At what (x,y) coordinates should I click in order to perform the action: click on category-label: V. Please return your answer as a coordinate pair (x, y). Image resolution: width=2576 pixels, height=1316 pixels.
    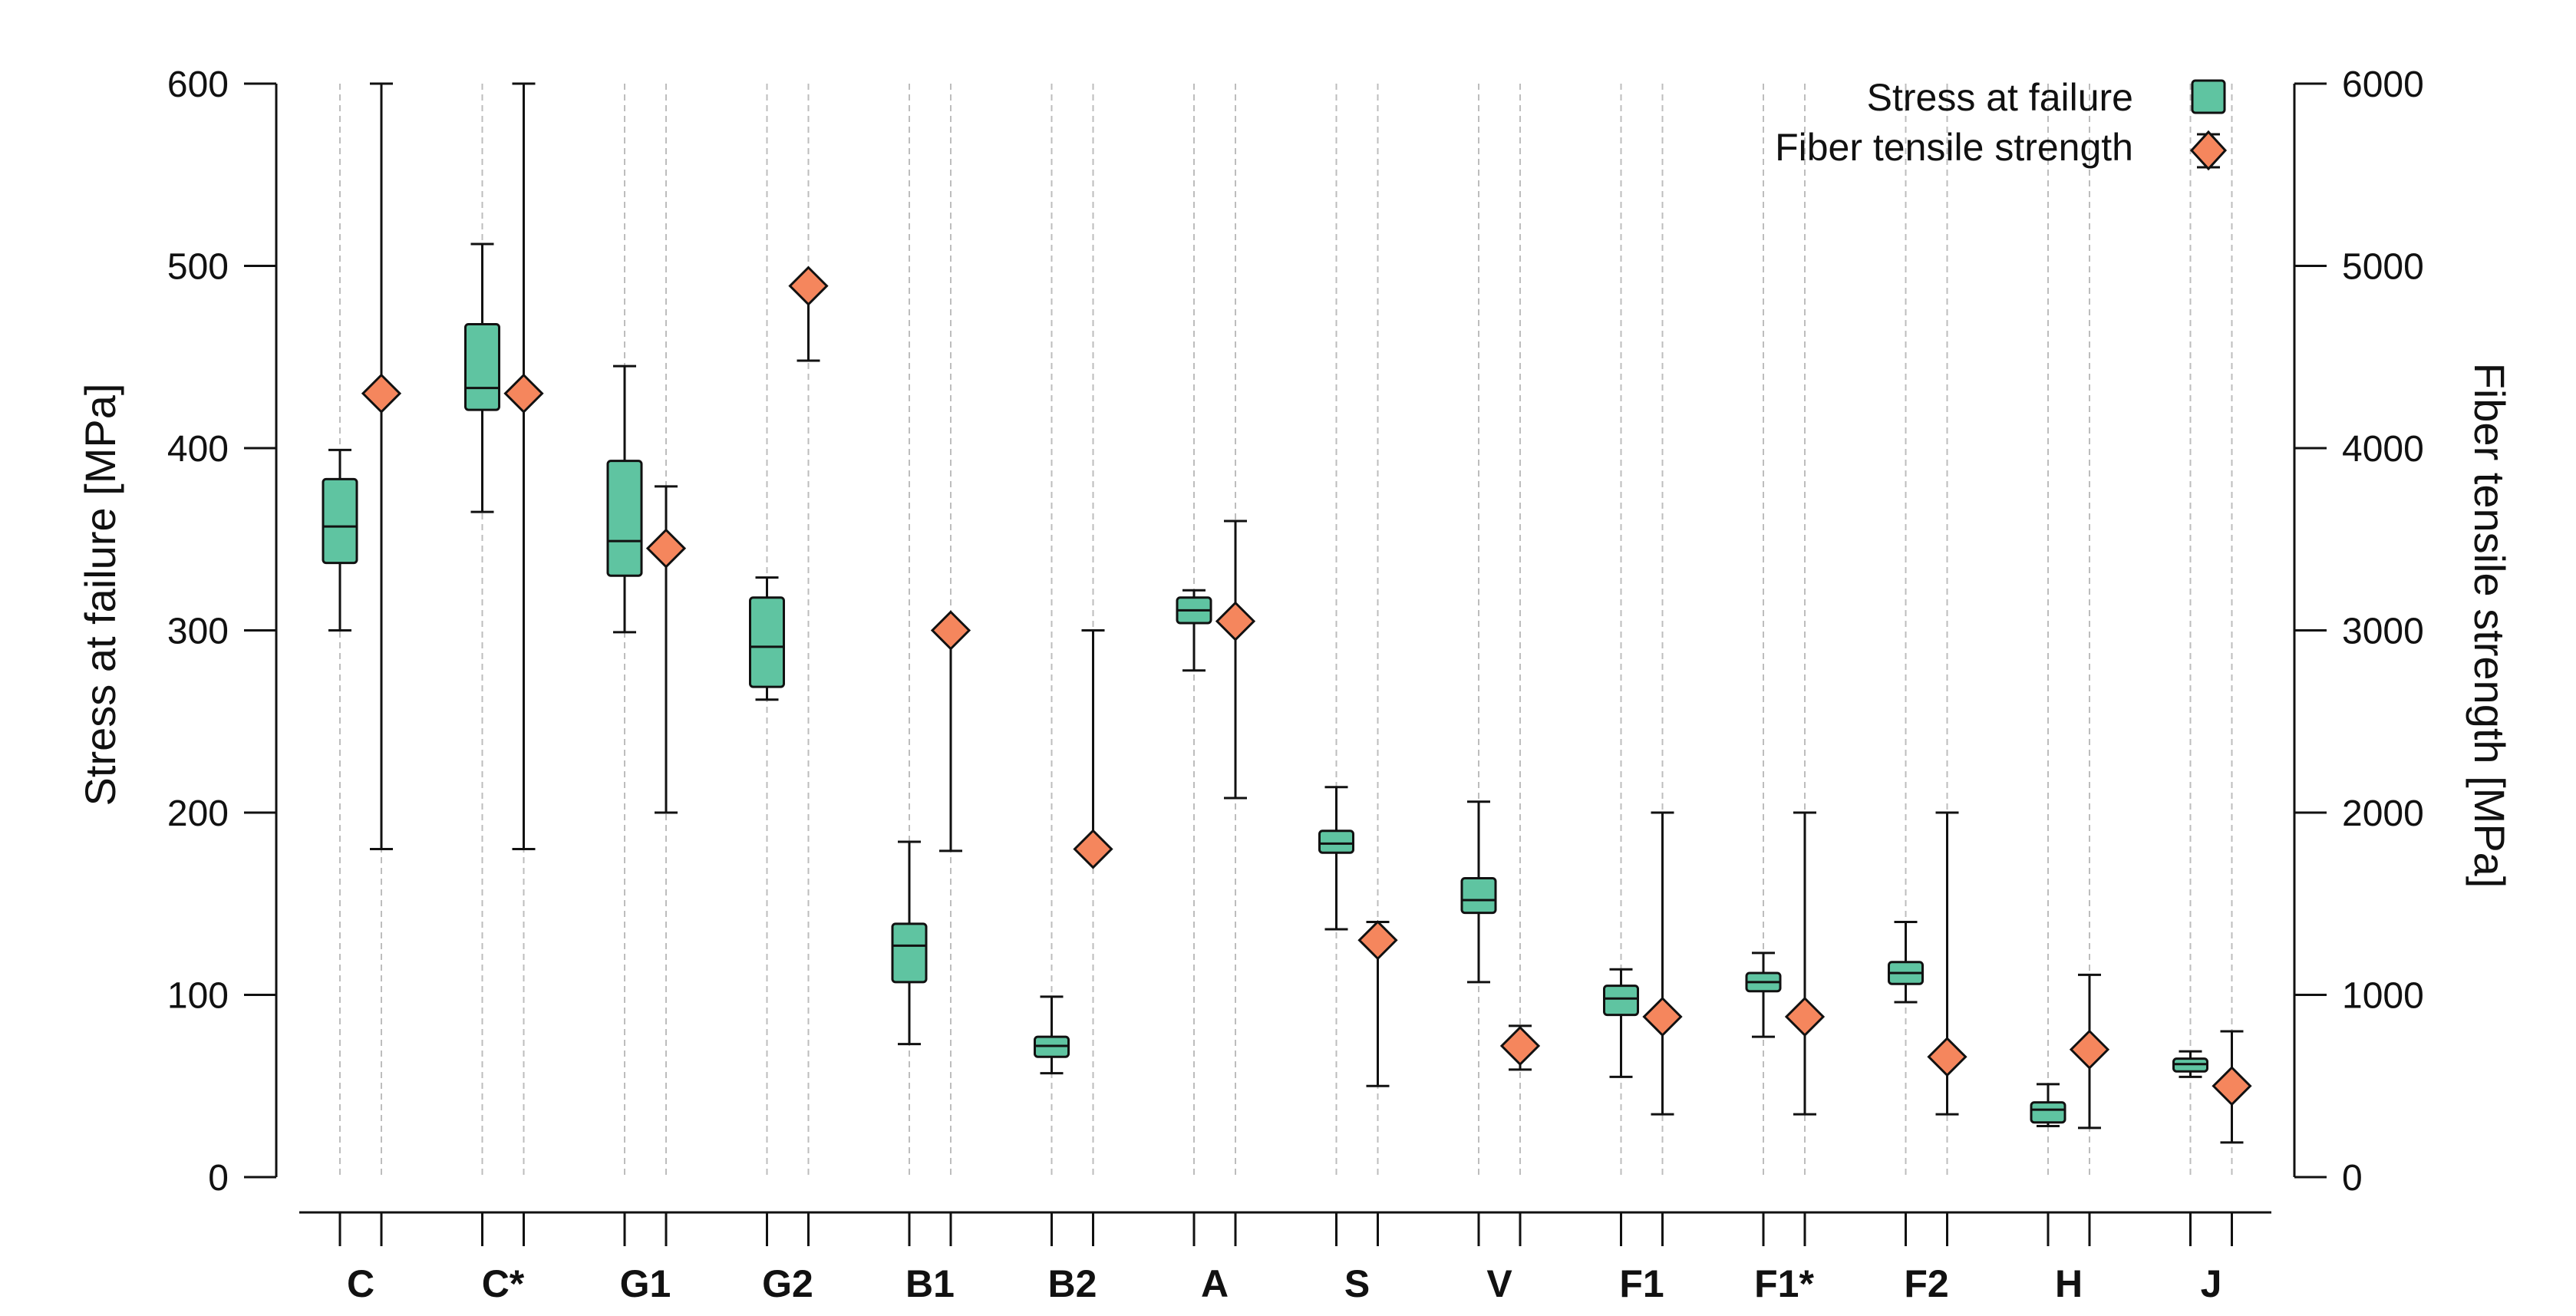
    Looking at the image, I should click on (1499, 1283).